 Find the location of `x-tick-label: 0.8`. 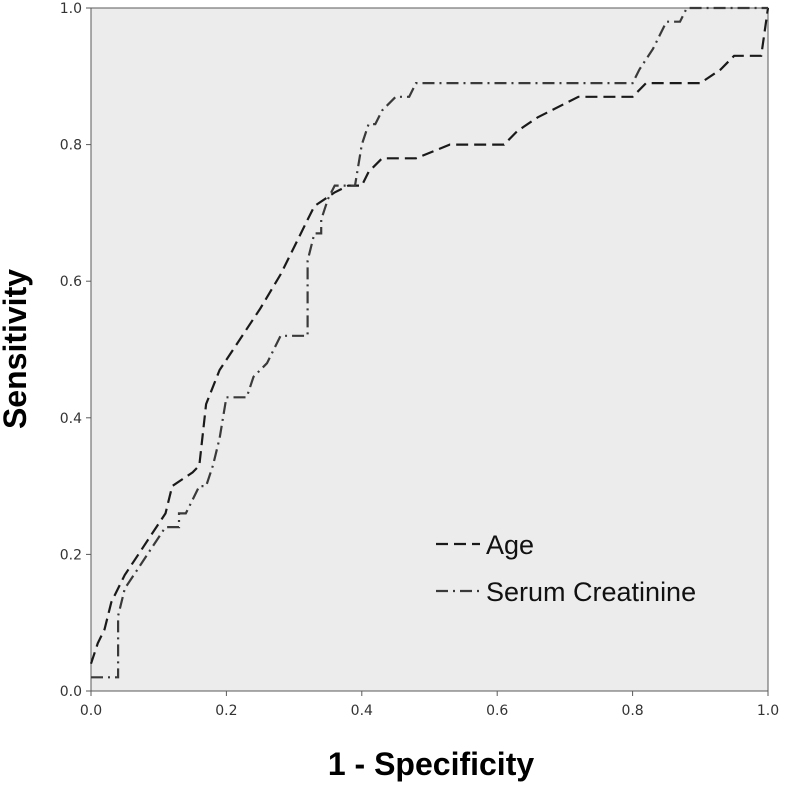

x-tick-label: 0.8 is located at coordinates (632, 711).